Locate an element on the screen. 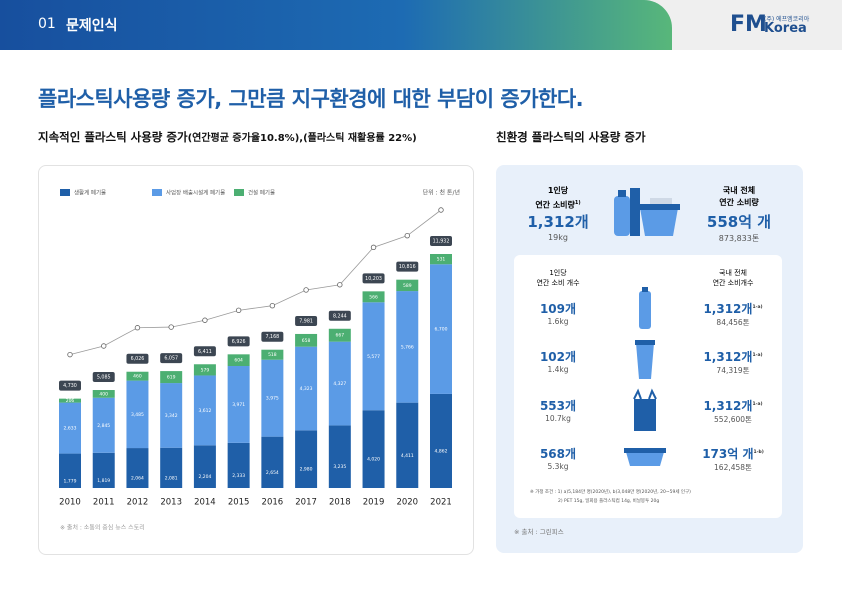 The image size is (842, 595). bar-label: 460 is located at coordinates (137, 377).